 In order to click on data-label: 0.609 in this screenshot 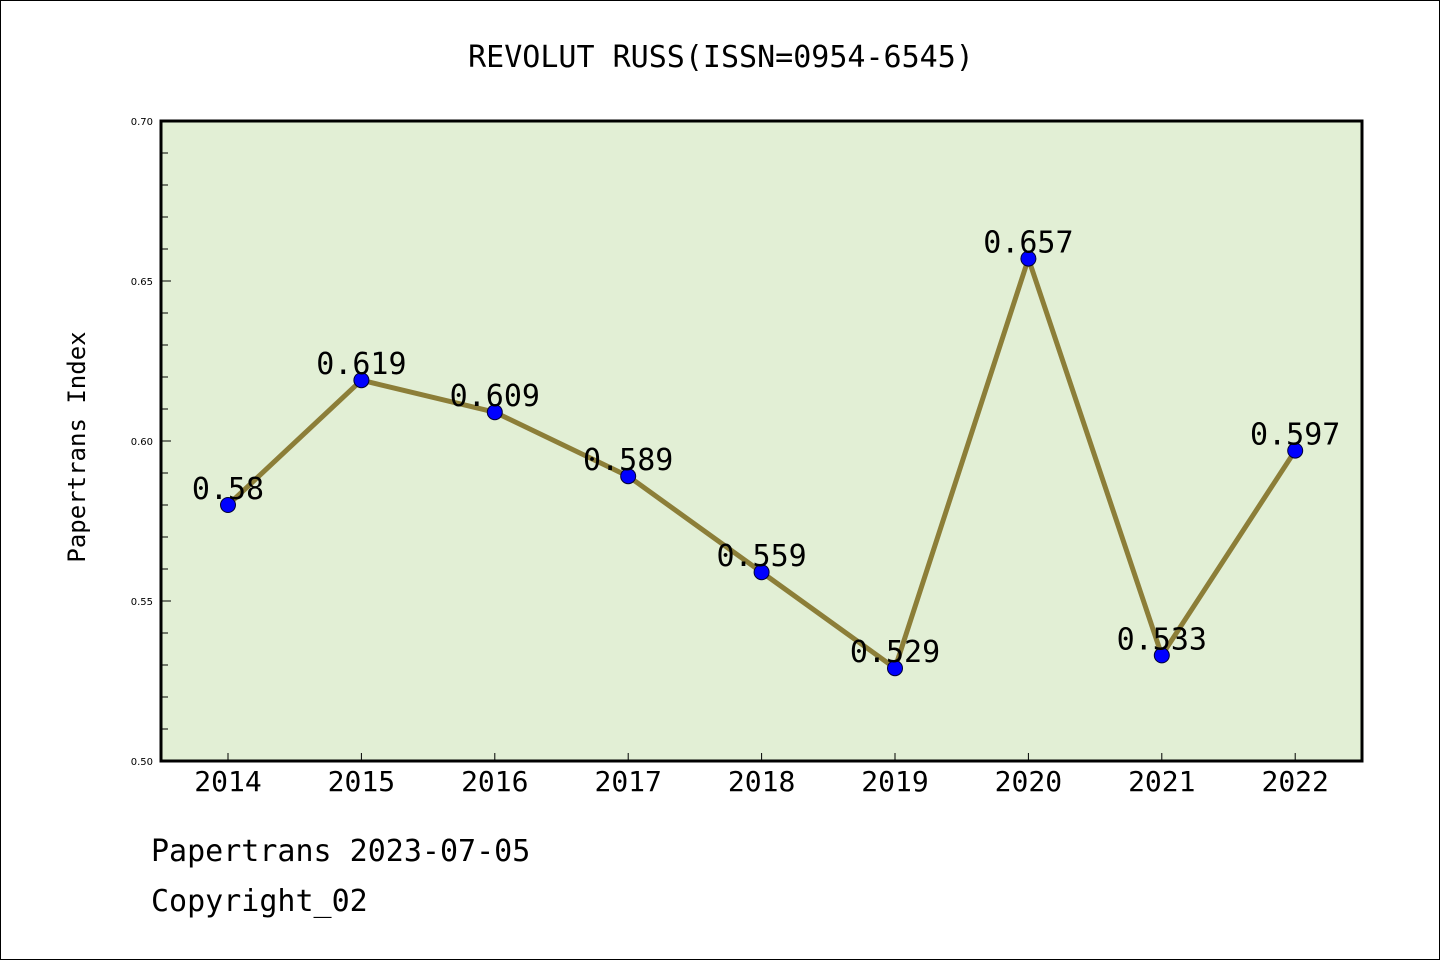, I will do `click(495, 396)`.